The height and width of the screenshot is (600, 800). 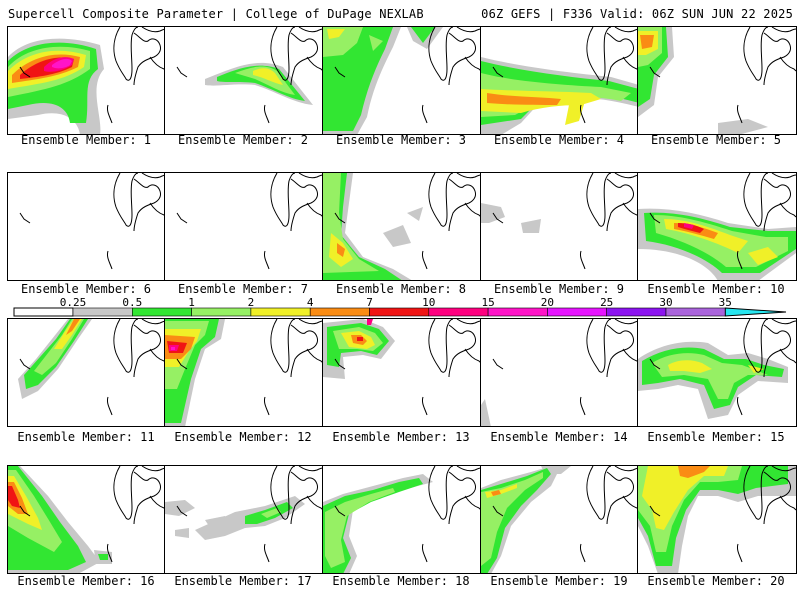 What do you see at coordinates (243, 581) in the screenshot?
I see `panel-caption: Ensemble Member: 17` at bounding box center [243, 581].